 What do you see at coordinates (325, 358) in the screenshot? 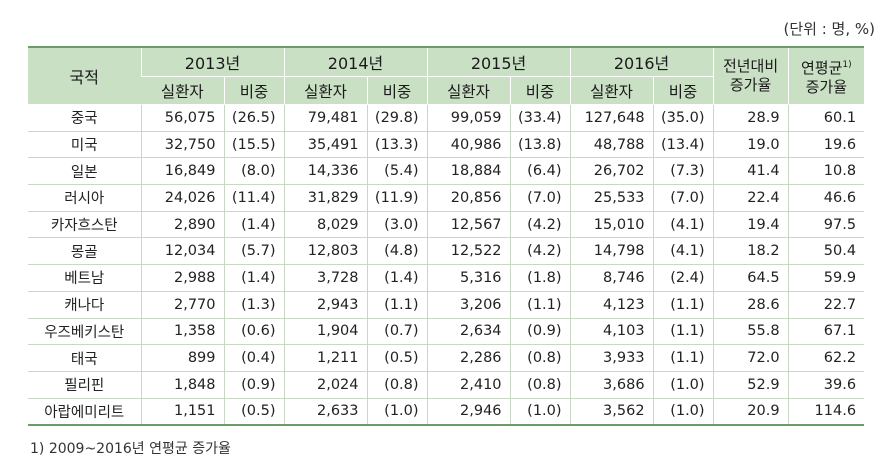
I see `value-cell-y2014: 1,211` at bounding box center [325, 358].